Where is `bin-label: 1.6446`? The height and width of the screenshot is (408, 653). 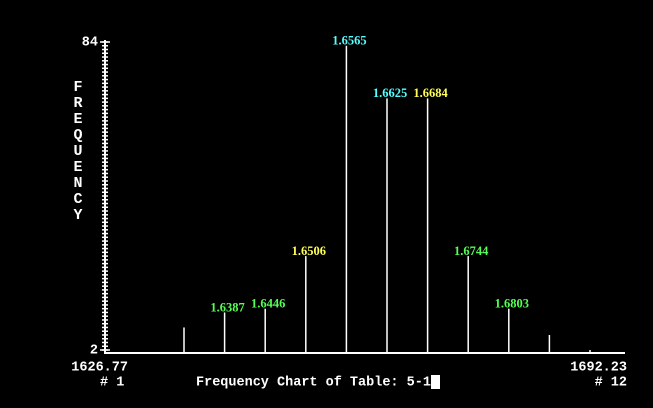 bin-label: 1.6446 is located at coordinates (268, 304).